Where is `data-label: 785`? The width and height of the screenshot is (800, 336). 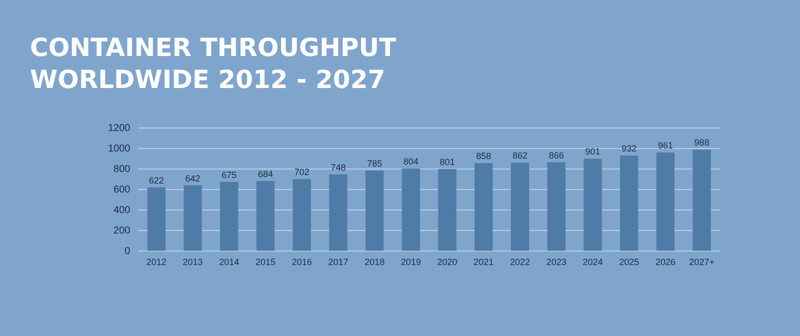
data-label: 785 is located at coordinates (374, 163).